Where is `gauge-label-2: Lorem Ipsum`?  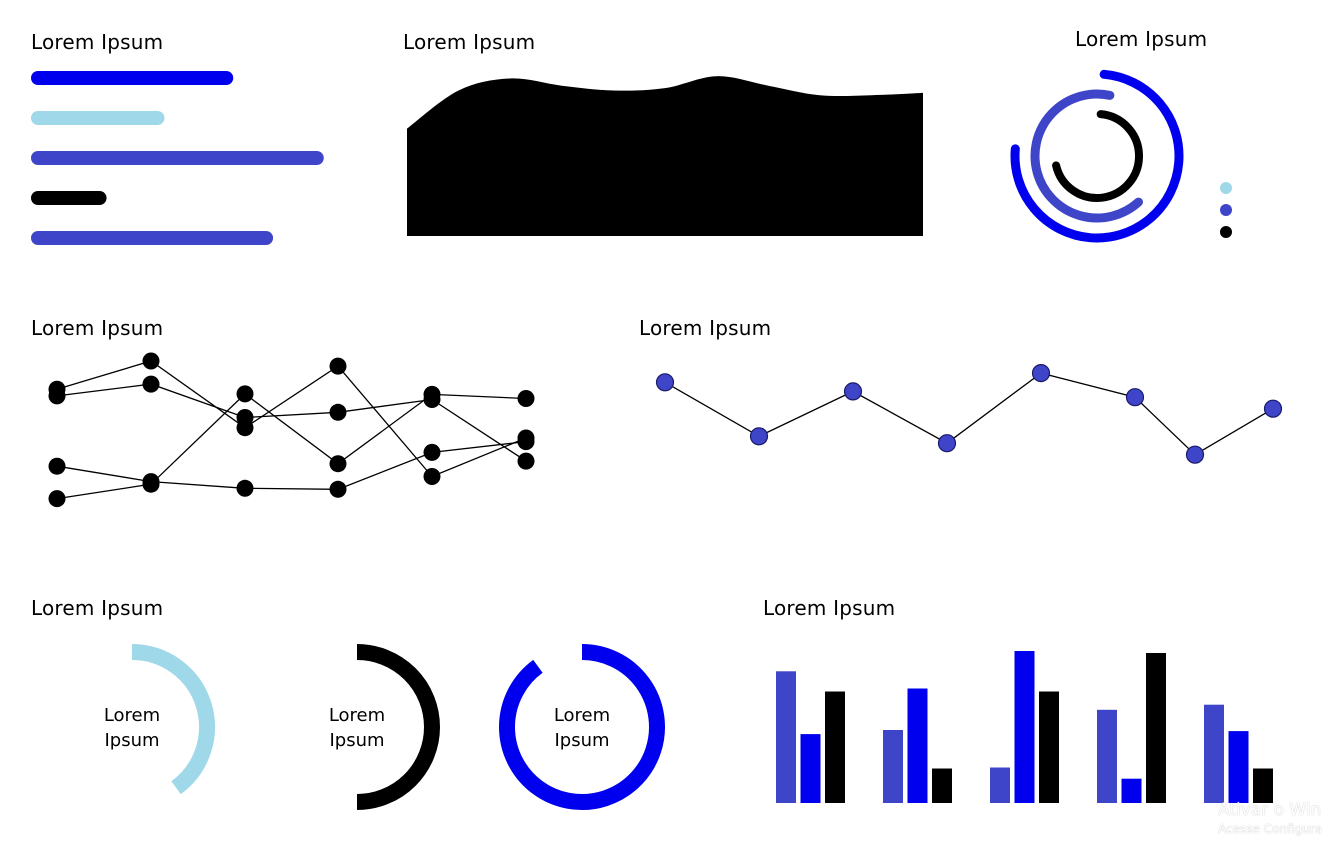 gauge-label-2: Lorem Ipsum is located at coordinates (357, 728).